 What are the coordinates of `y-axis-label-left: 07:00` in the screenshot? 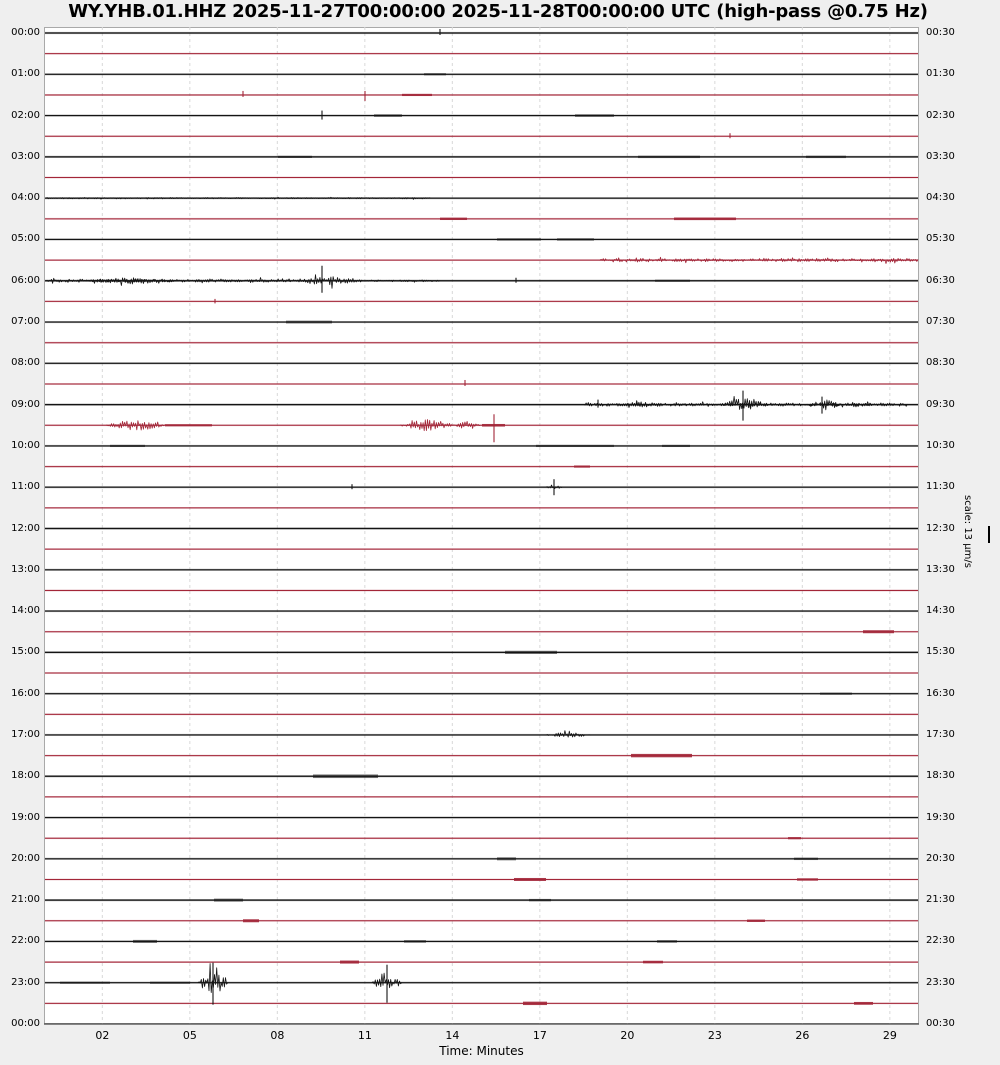 It's located at (25, 322).